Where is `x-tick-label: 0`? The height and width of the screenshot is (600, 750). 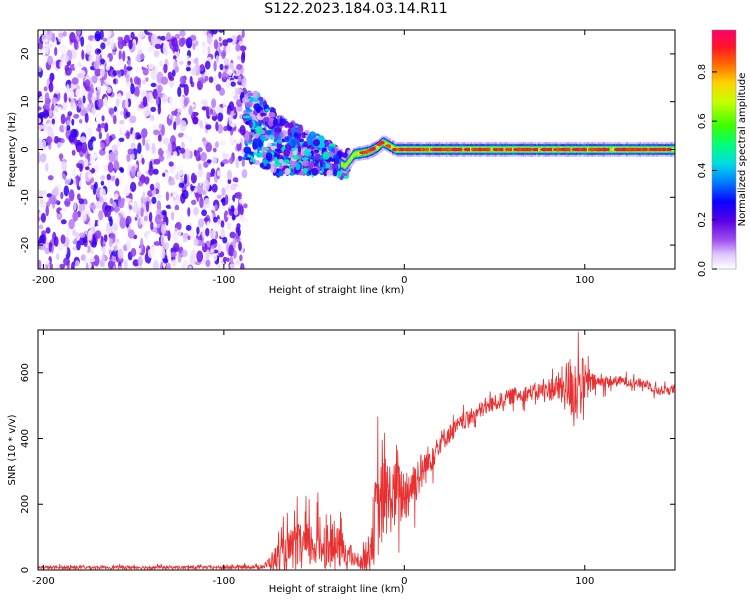
x-tick-label: 0 is located at coordinates (404, 280).